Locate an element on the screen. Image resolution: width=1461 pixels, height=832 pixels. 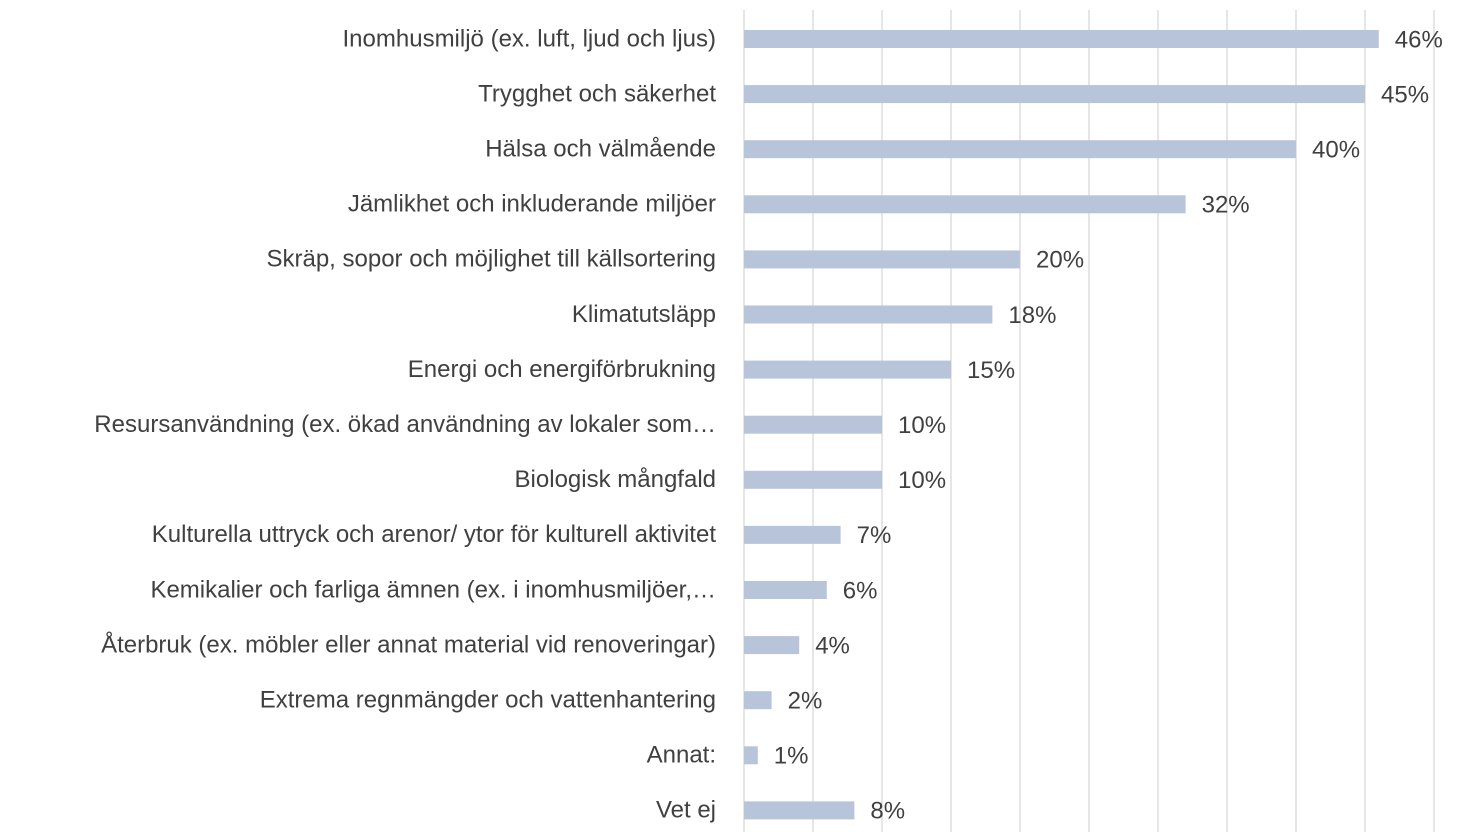
category-label: Vet ej is located at coordinates (686, 810).